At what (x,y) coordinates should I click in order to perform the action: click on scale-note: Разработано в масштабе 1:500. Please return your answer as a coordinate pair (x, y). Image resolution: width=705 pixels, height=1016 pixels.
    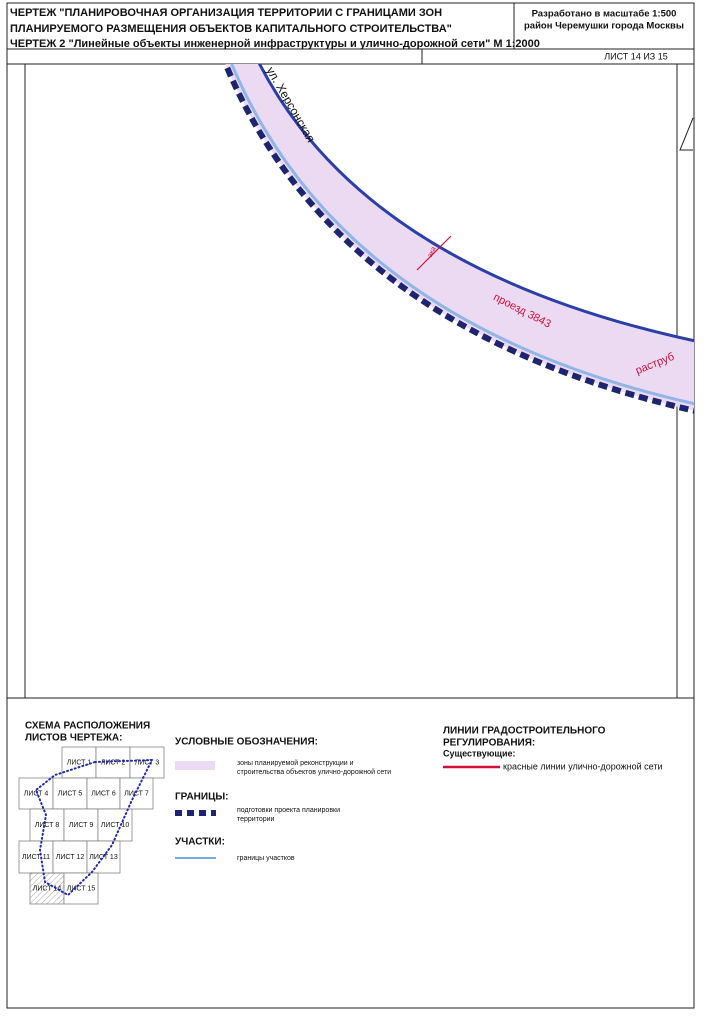
    Looking at the image, I should click on (604, 14).